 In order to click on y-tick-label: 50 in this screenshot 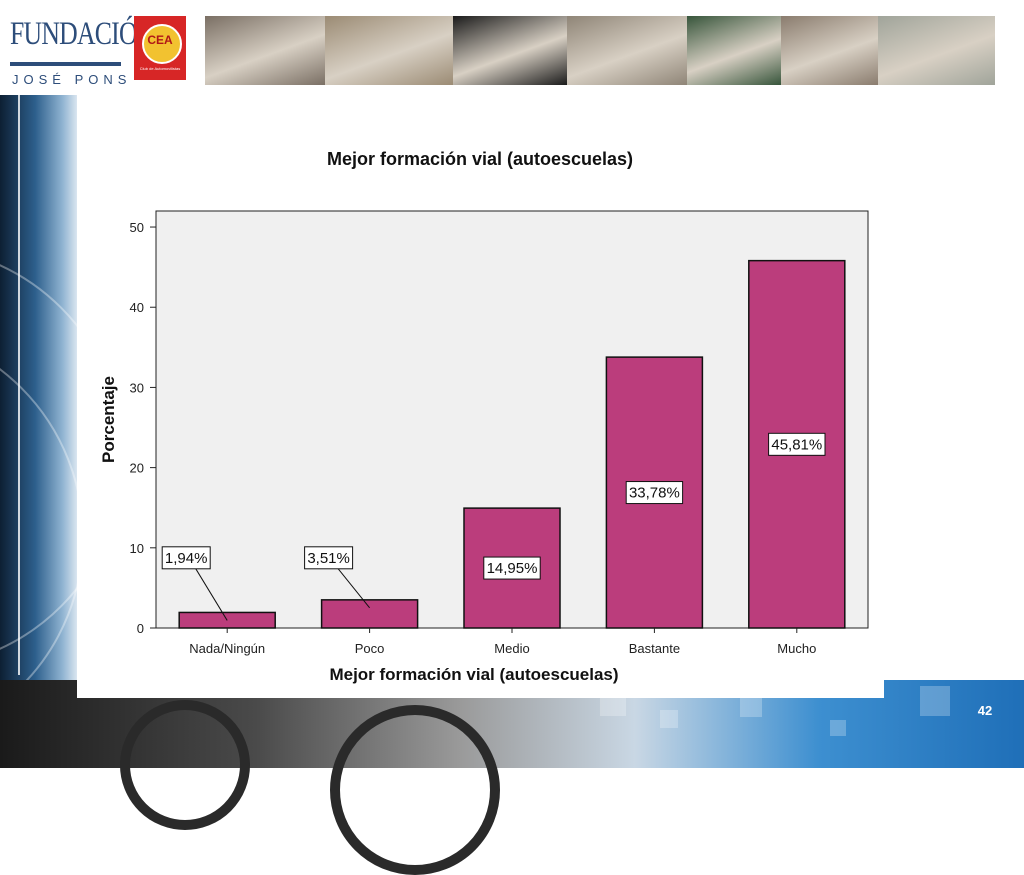, I will do `click(137, 227)`.